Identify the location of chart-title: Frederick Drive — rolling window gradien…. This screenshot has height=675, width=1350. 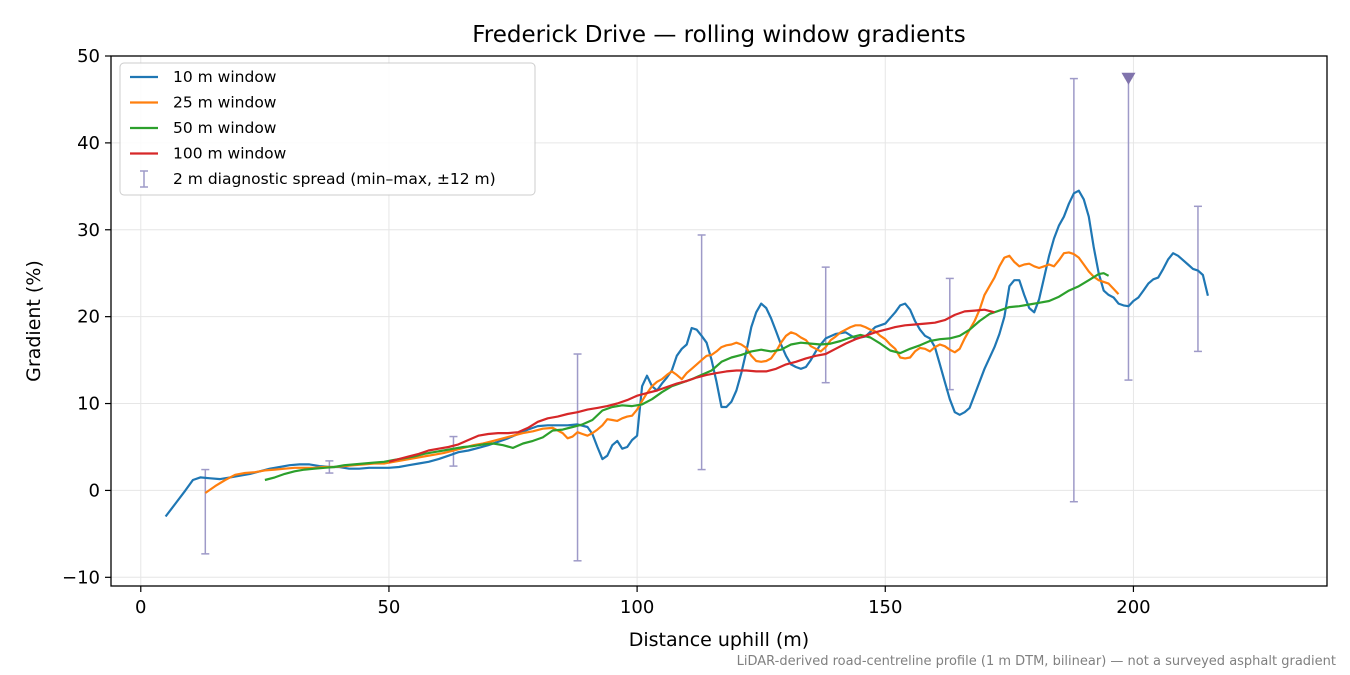
(719, 35).